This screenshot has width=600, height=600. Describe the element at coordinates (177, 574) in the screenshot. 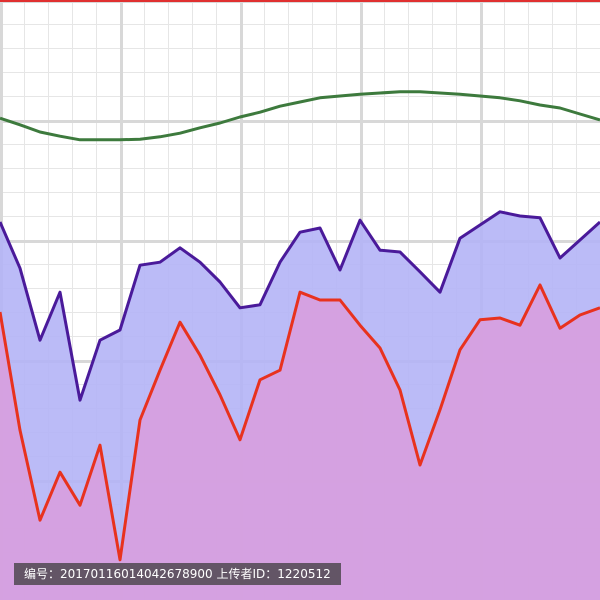

I see `watermark: 编号：20170116014042678900 上传者ID：1220512` at that location.